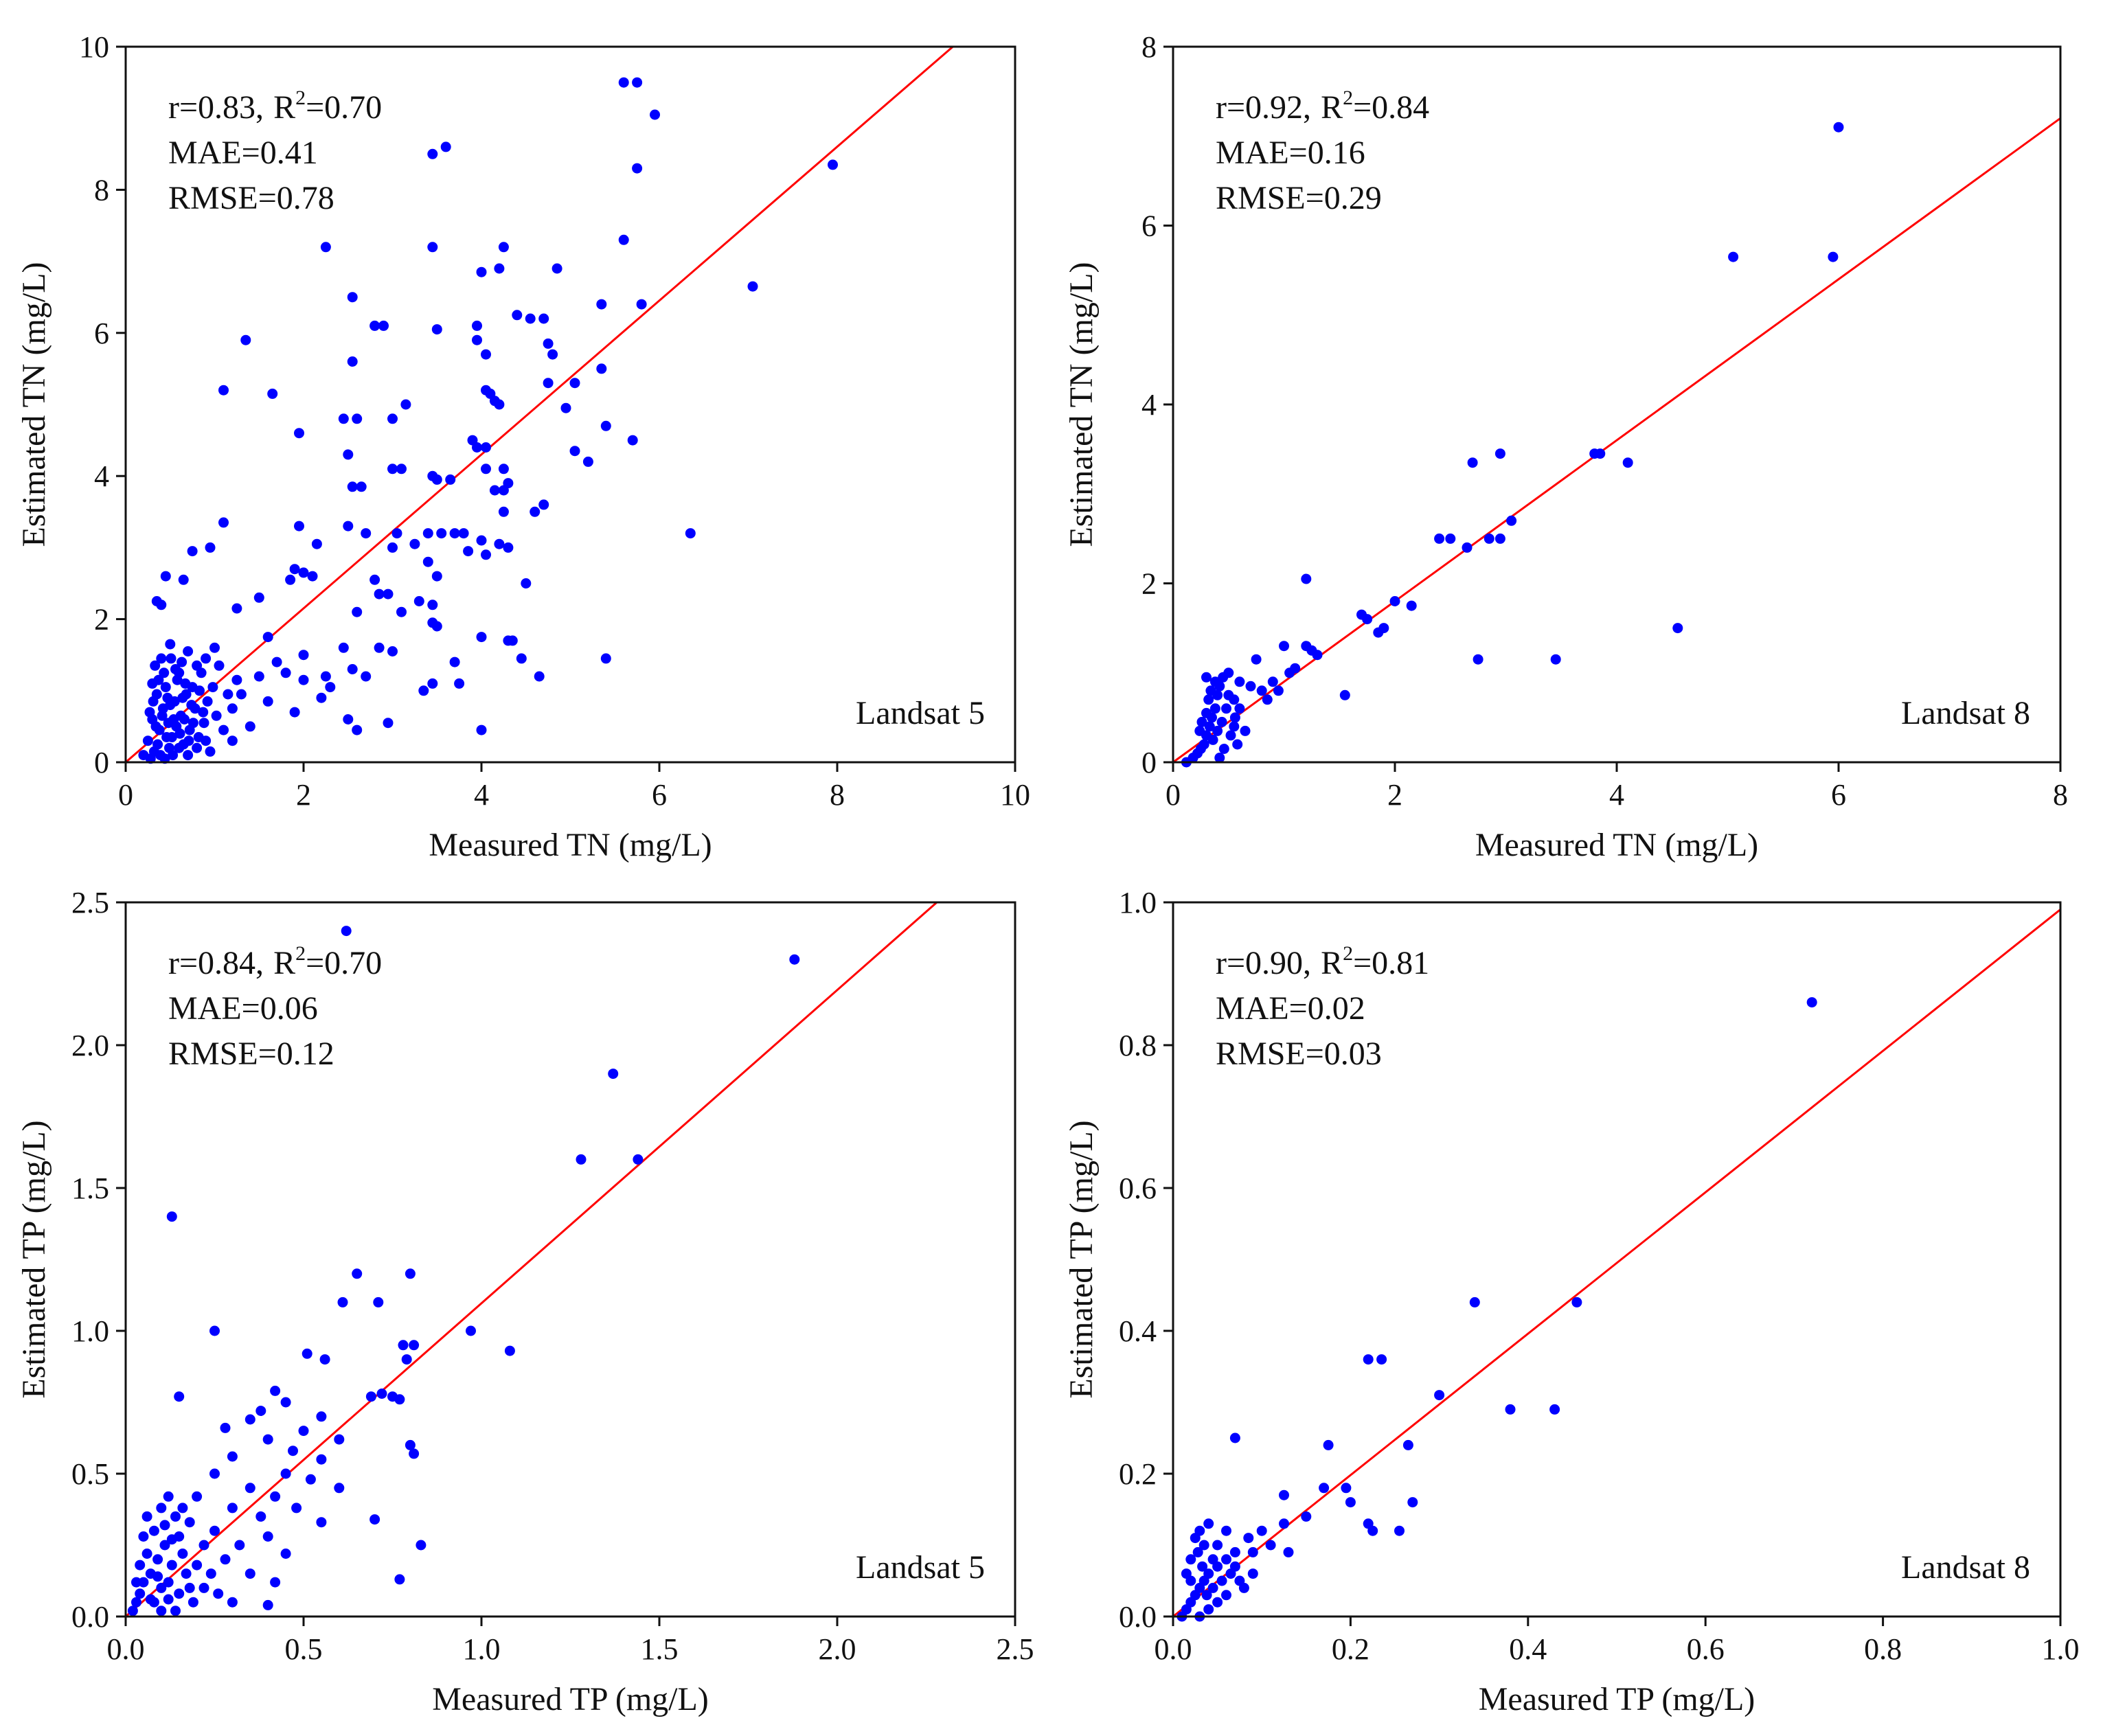 The height and width of the screenshot is (1736, 2103). Describe the element at coordinates (1138, 1188) in the screenshot. I see `y-tick-label: 0.6` at that location.